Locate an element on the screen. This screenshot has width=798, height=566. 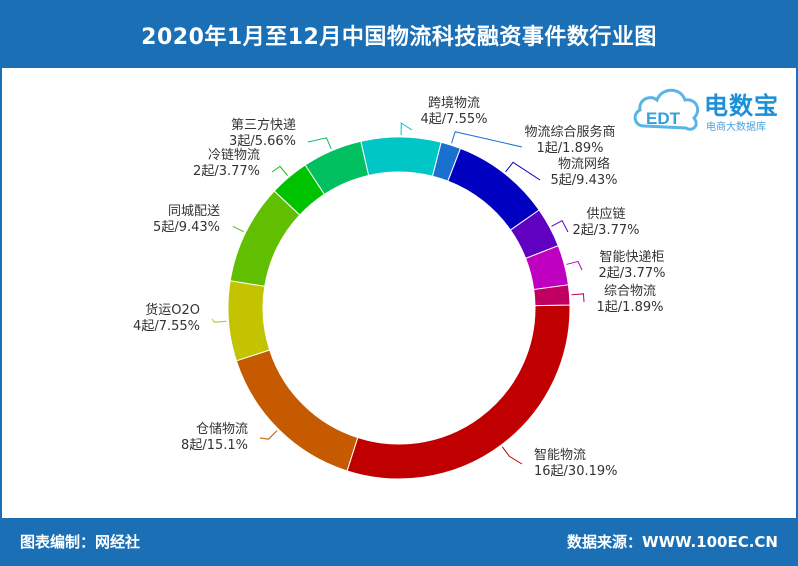
slice-value-label: 3起/5.66% is located at coordinates (262, 141).